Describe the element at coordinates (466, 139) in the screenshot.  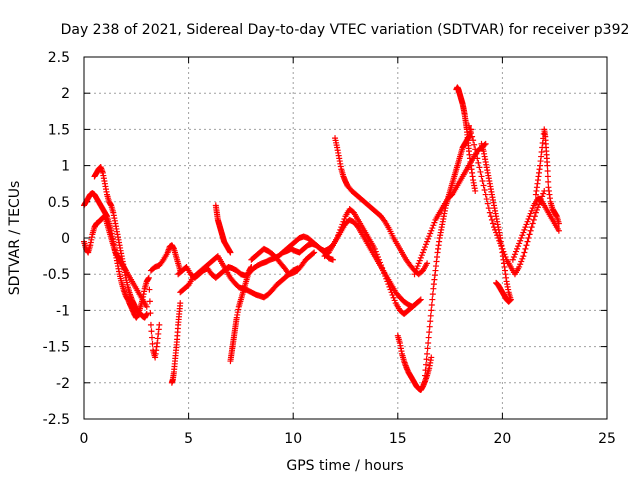
I see `series-arc17` at that location.